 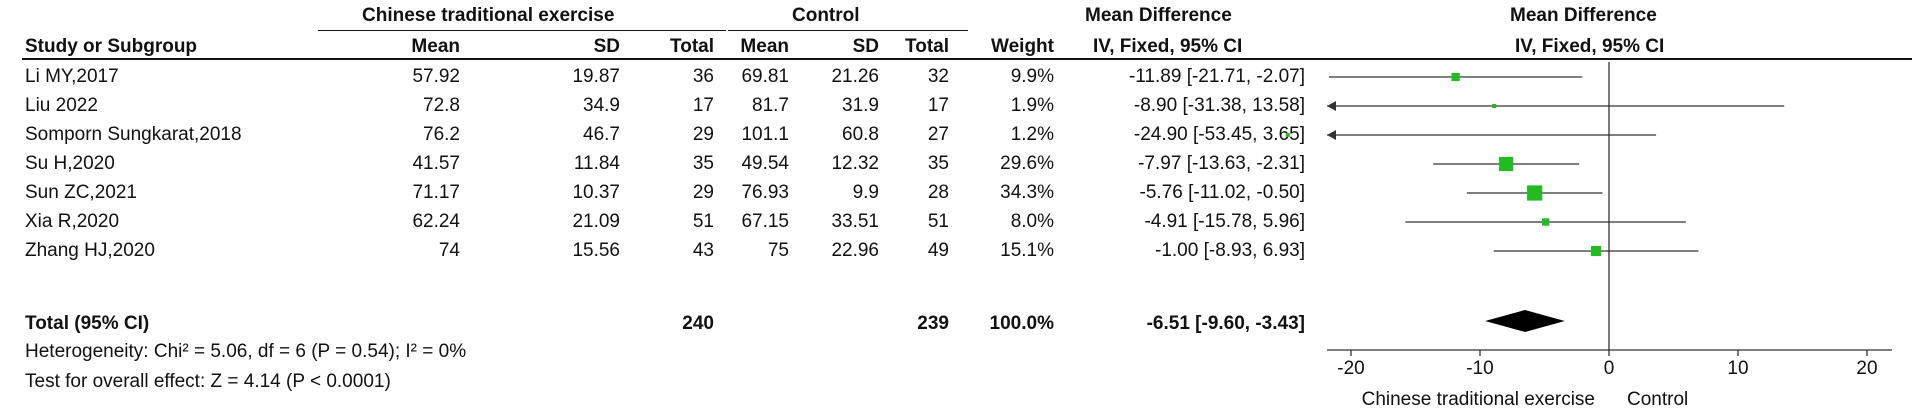 What do you see at coordinates (765, 192) in the screenshot?
I see `study-mean2: 76.93` at bounding box center [765, 192].